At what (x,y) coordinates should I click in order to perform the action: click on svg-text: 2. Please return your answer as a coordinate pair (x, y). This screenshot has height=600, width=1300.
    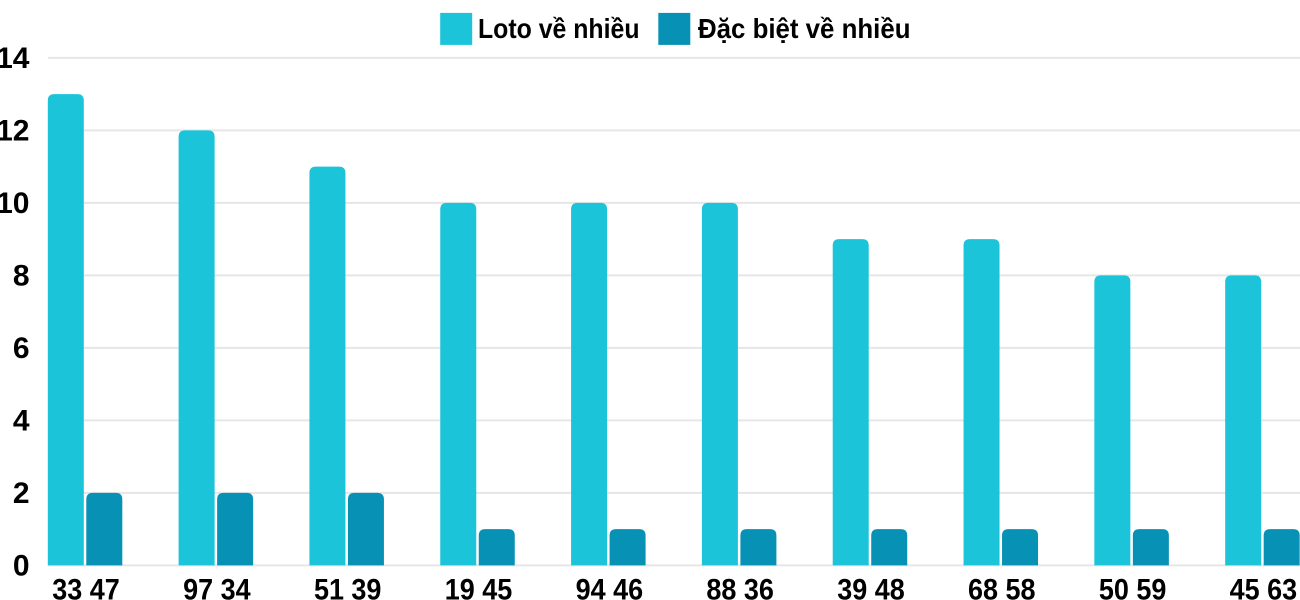
    Looking at the image, I should click on (21, 493).